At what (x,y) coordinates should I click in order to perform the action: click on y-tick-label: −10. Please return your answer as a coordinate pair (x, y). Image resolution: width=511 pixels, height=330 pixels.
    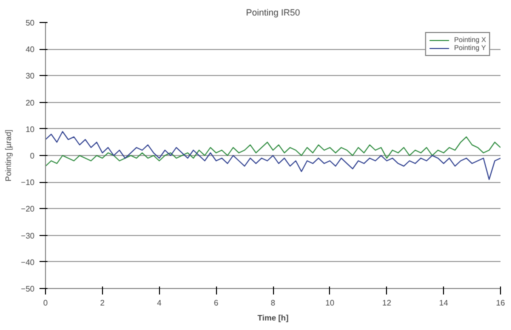
    Looking at the image, I should click on (28, 183).